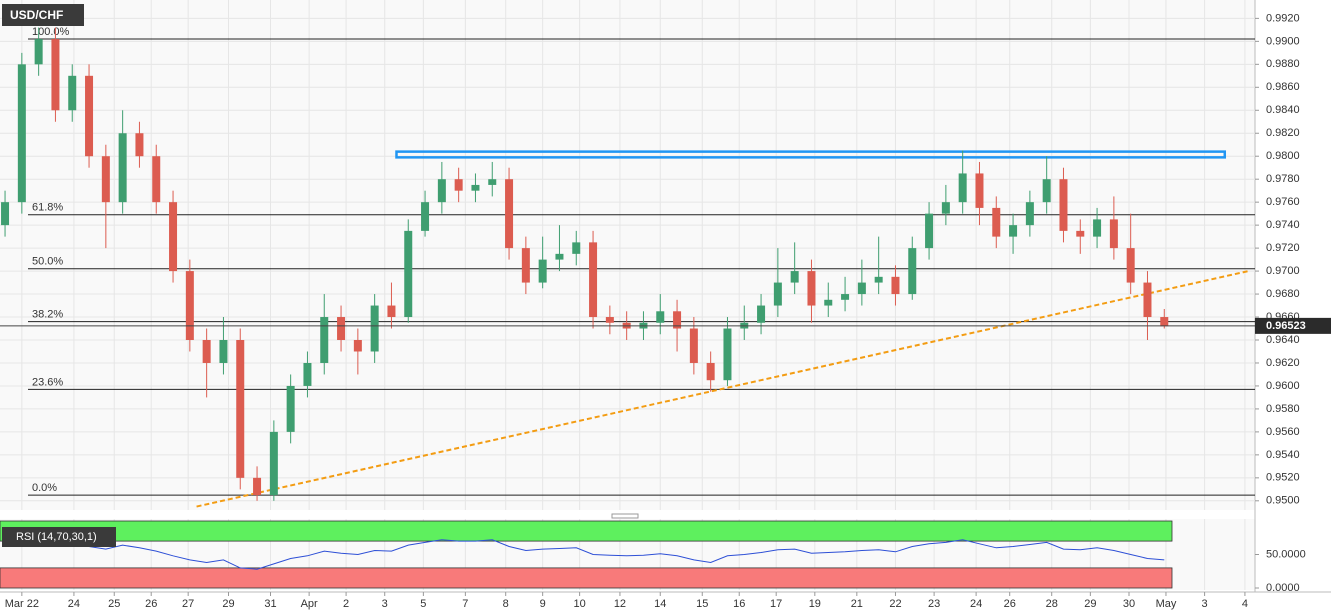 The width and height of the screenshot is (1331, 615). What do you see at coordinates (1283, 432) in the screenshot?
I see `y-tick-label: 0.9560` at bounding box center [1283, 432].